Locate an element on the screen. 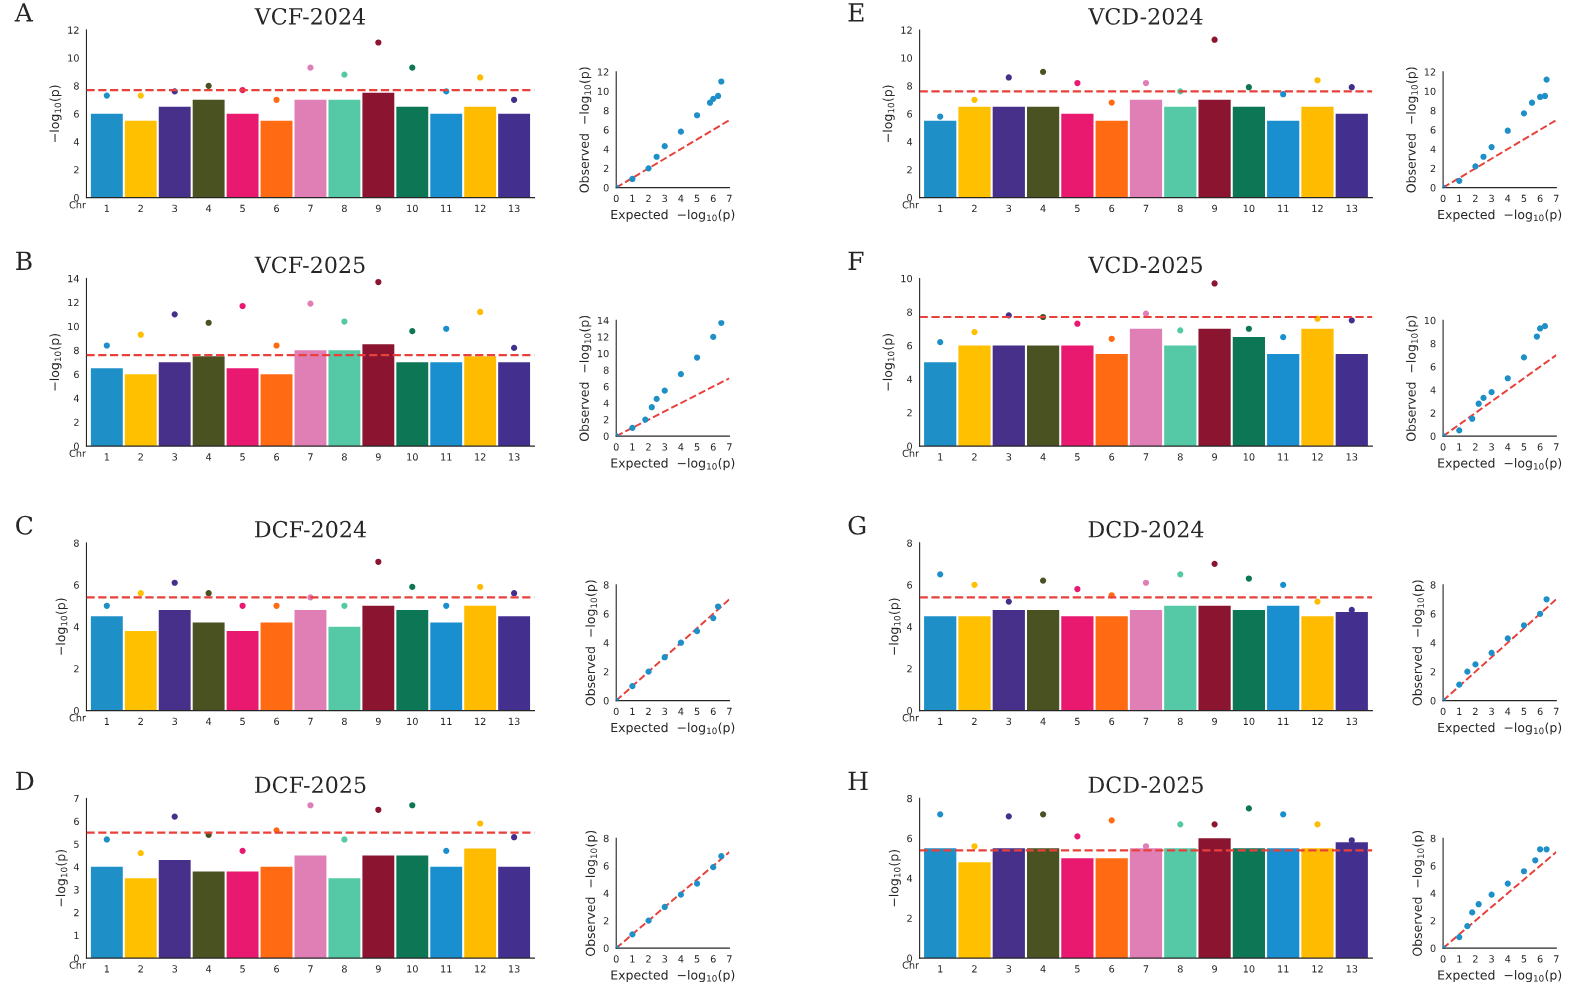 Image resolution: width=1572 pixels, height=998 pixels. chart-title: VCD-2025 is located at coordinates (1145, 265).